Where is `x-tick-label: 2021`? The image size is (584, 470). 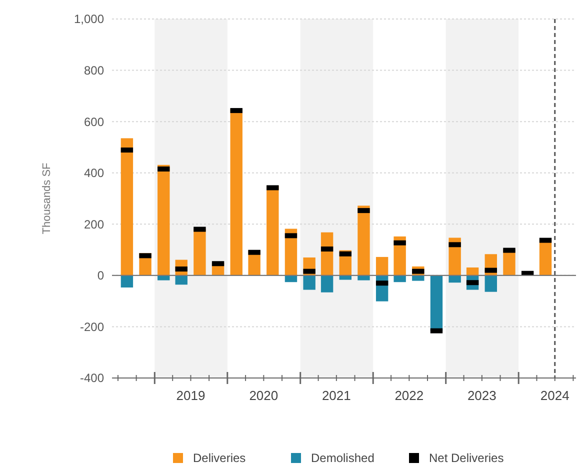 x-tick-label: 2021 is located at coordinates (336, 395).